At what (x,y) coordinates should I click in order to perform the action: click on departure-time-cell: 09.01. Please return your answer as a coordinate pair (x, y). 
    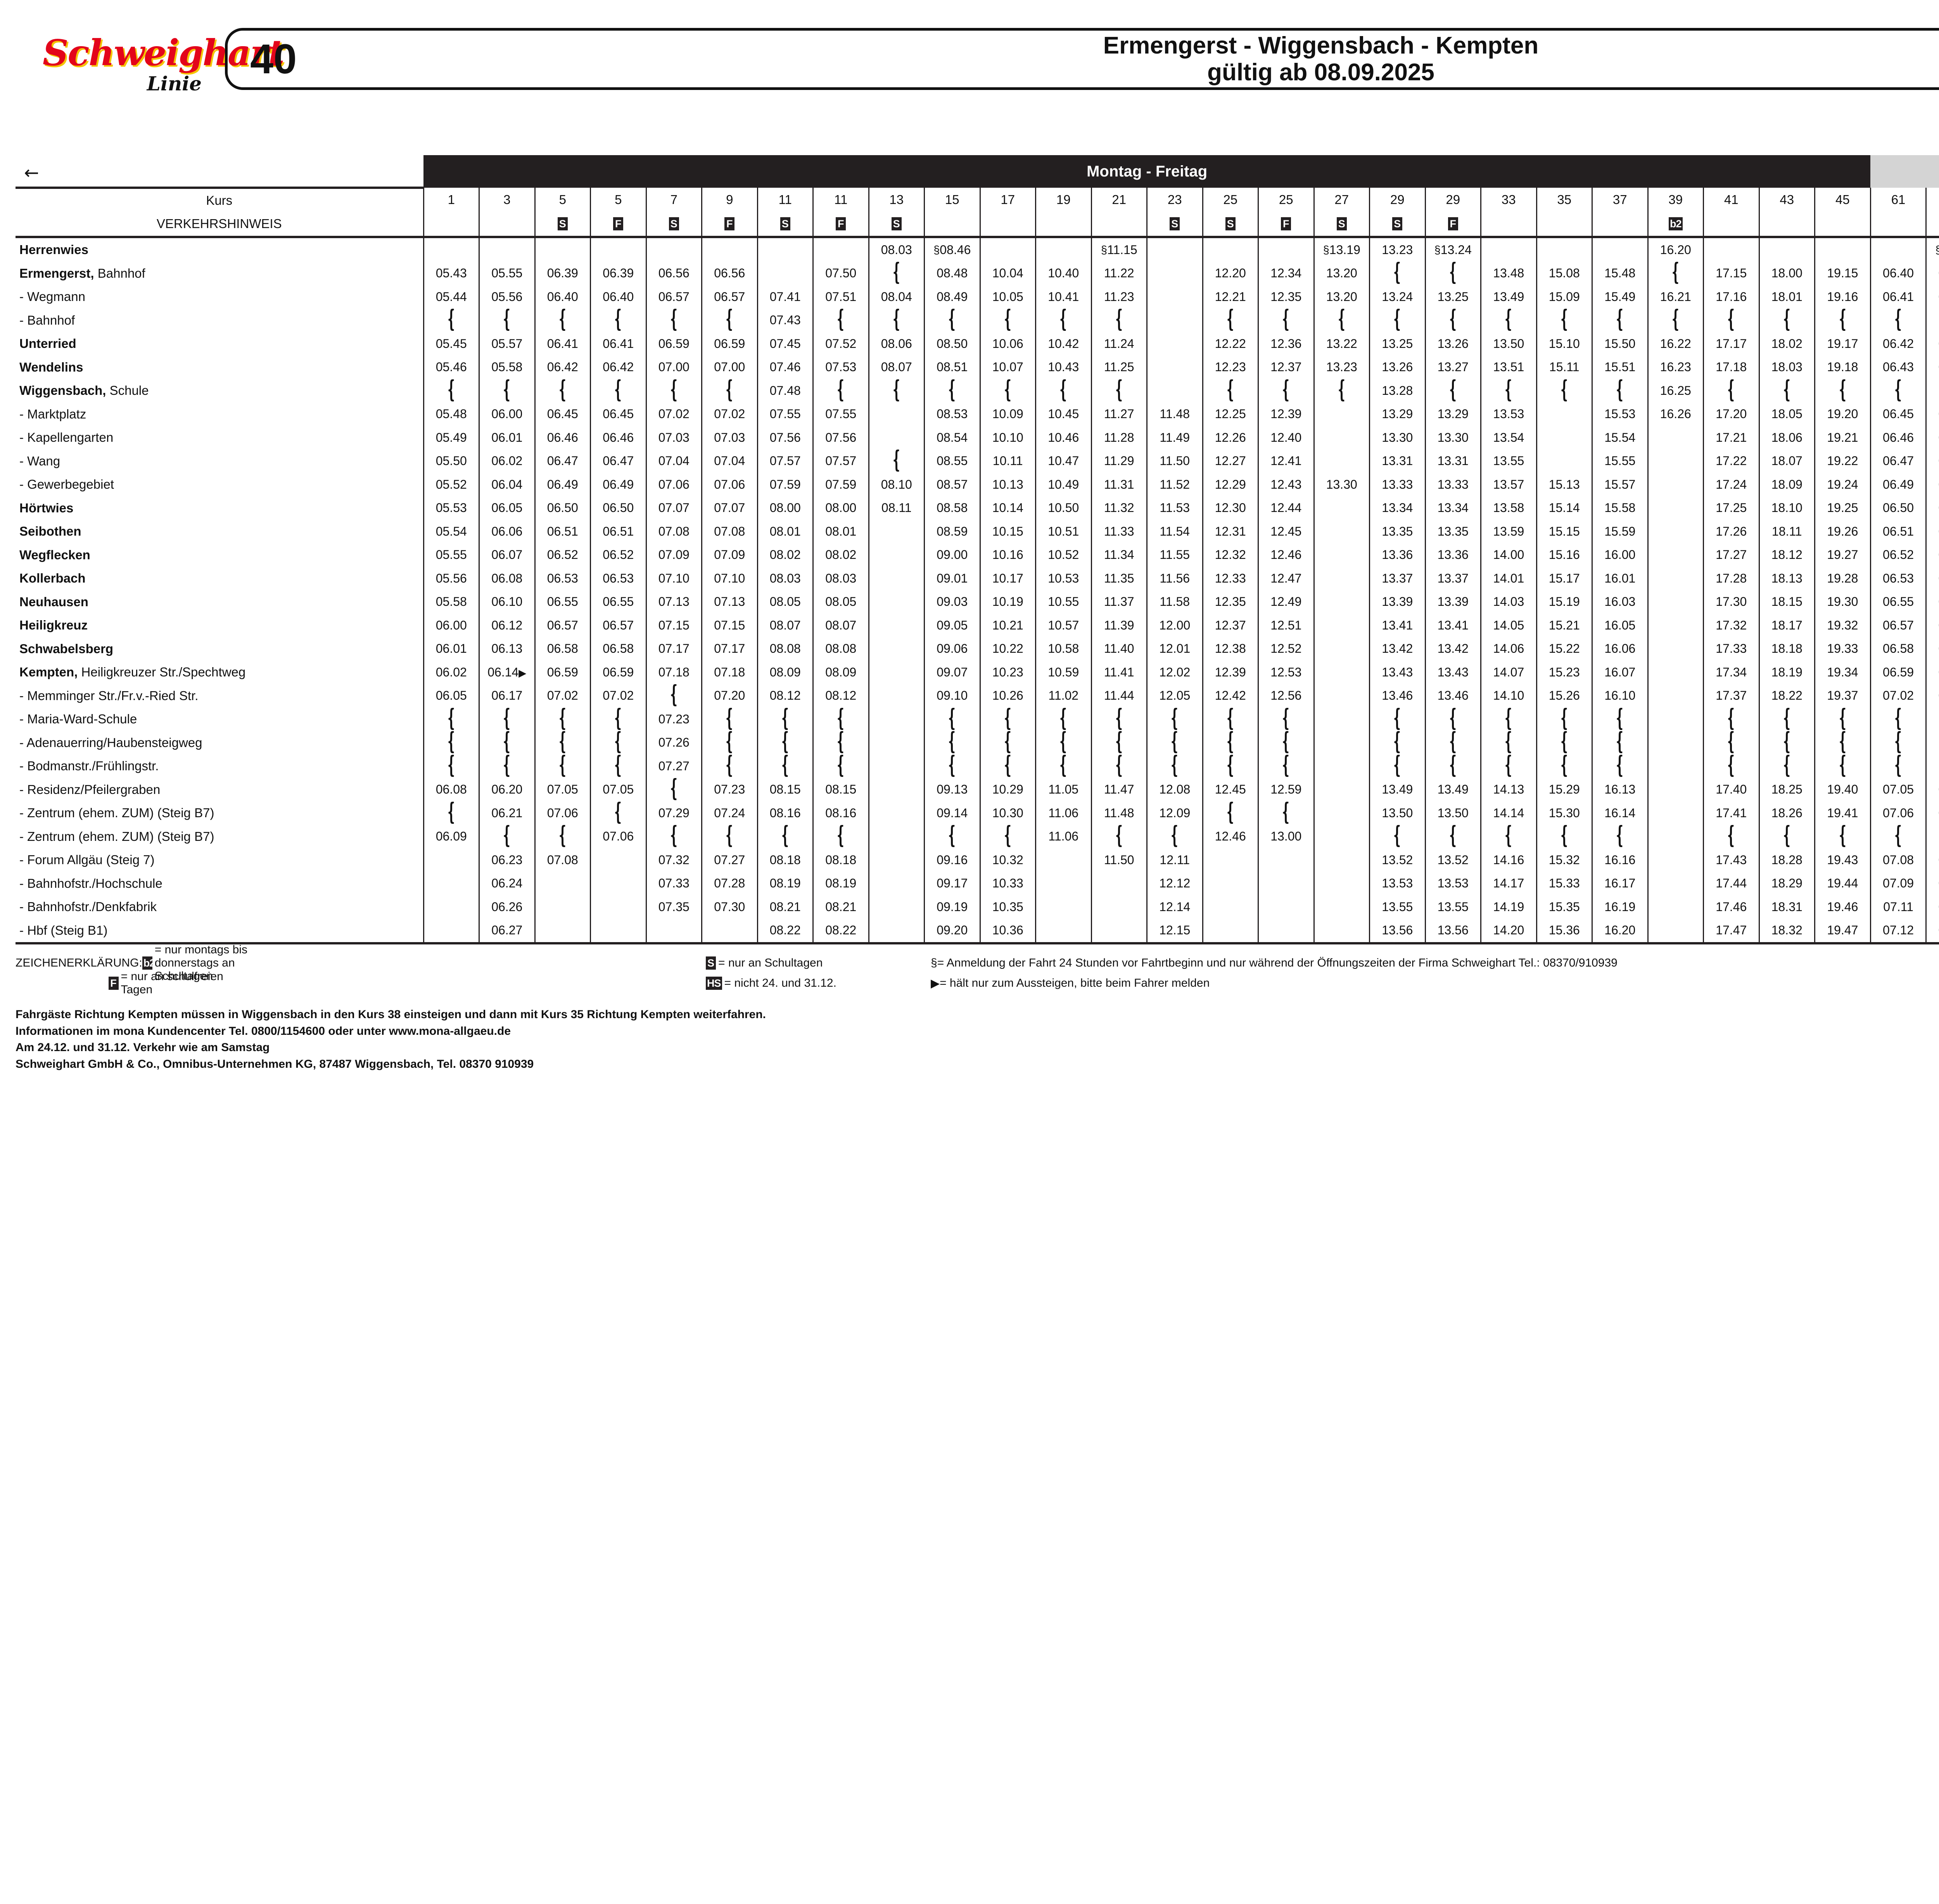
    Looking at the image, I should click on (952, 578).